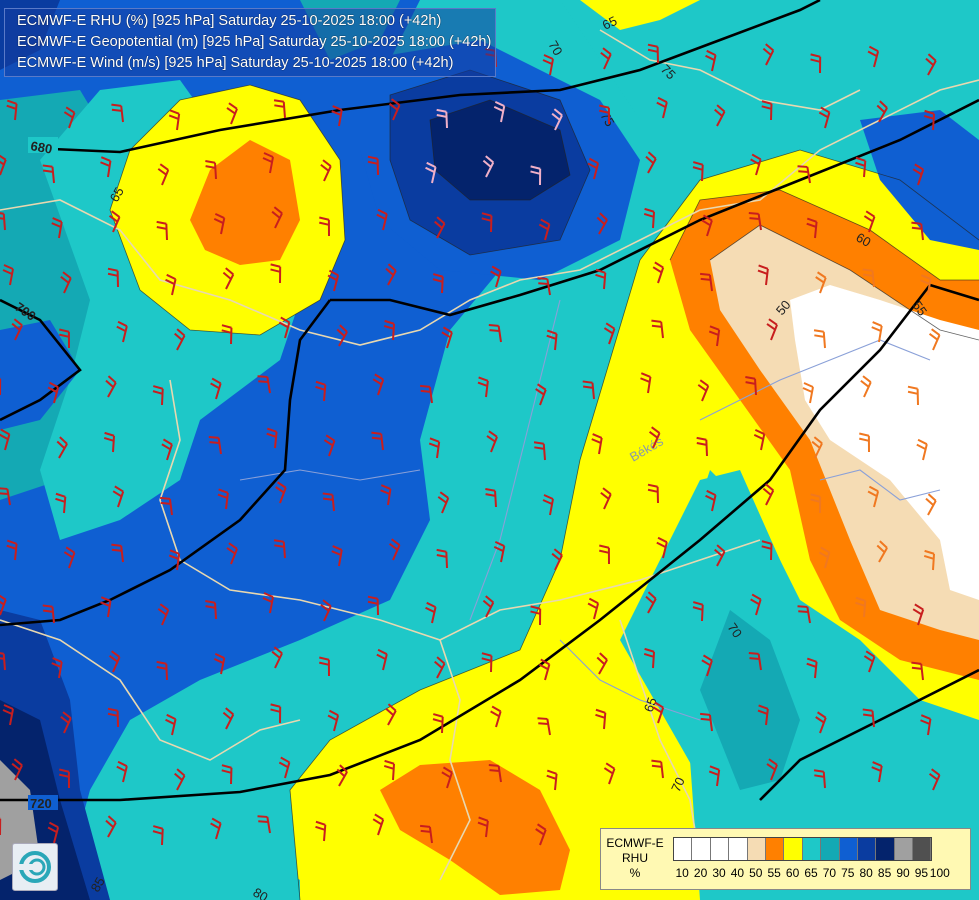  Describe the element at coordinates (774, 873) in the screenshot. I see `legend-tick-label: 55` at that location.